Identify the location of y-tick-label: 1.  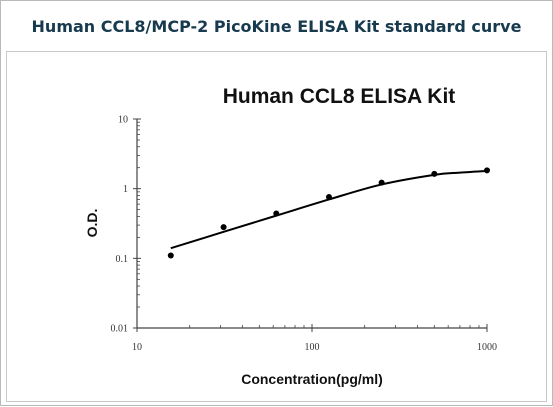
(125, 189).